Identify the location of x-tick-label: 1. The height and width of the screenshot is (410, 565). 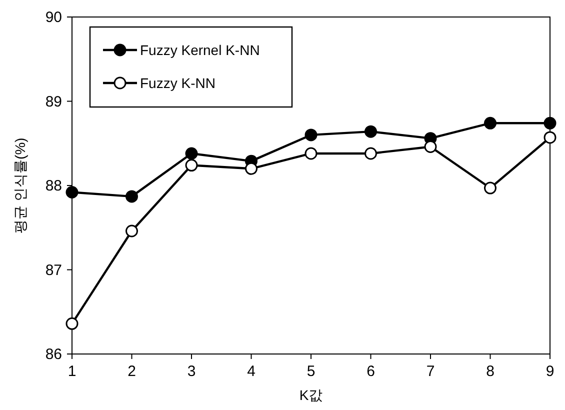
(72, 371).